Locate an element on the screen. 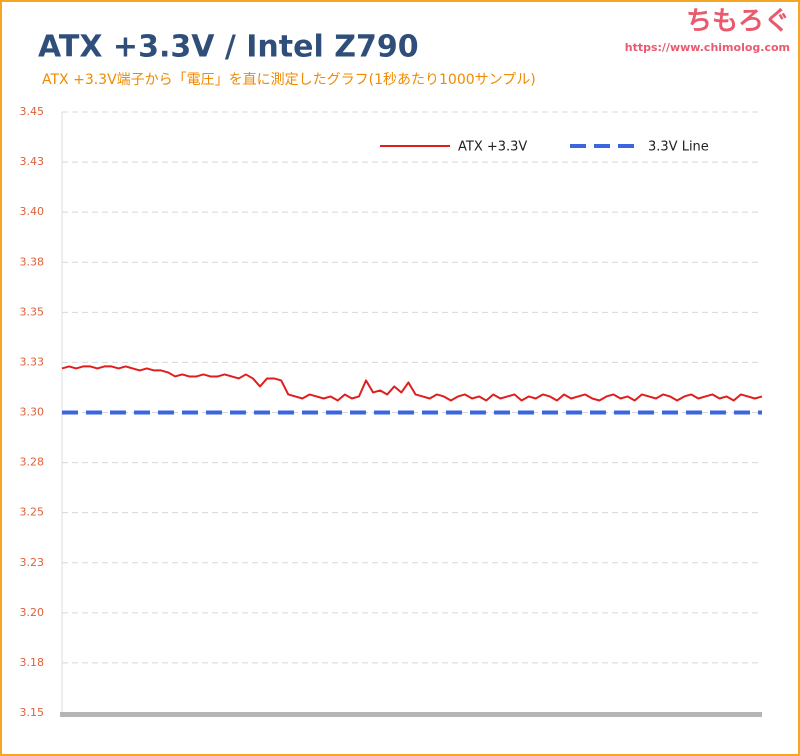 This screenshot has height=756, width=800. y-tick-label: 3.45 is located at coordinates (32, 111).